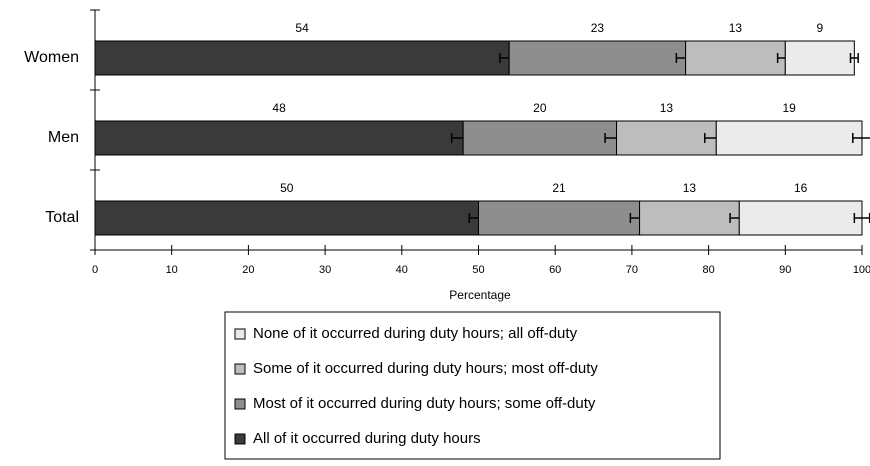 This screenshot has height=466, width=870. Describe the element at coordinates (302, 28) in the screenshot. I see `value-label: 54` at that location.